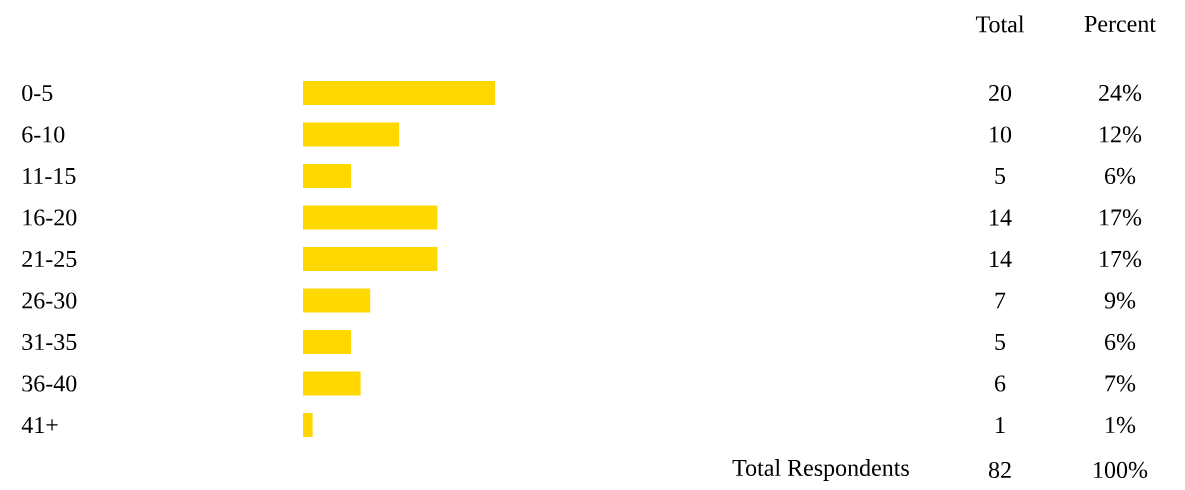 The image size is (1185, 490). Describe the element at coordinates (1000, 24) in the screenshot. I see `text: Total` at that location.